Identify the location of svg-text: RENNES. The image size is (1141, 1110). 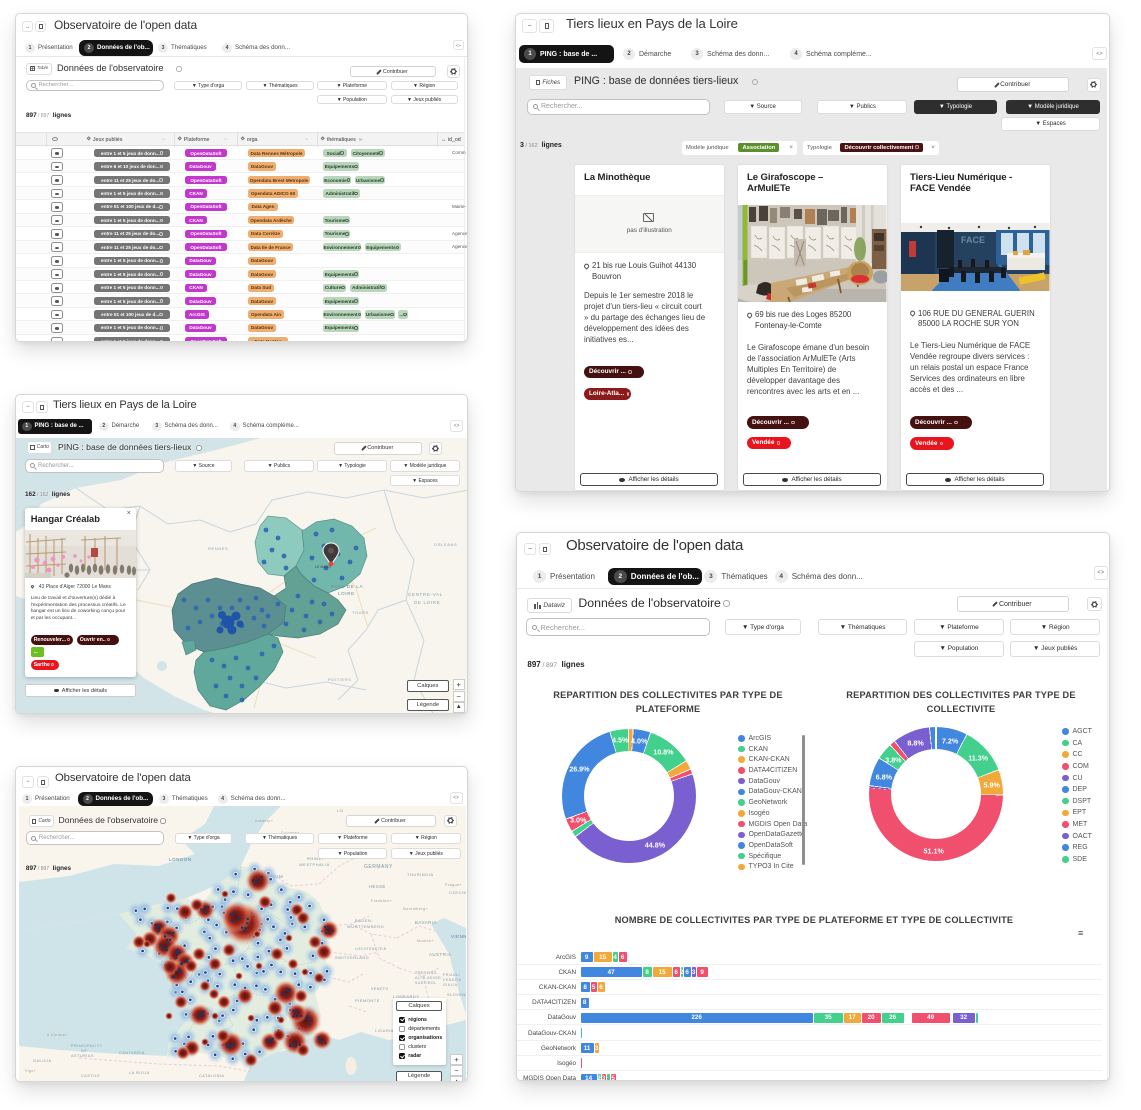
(218, 548).